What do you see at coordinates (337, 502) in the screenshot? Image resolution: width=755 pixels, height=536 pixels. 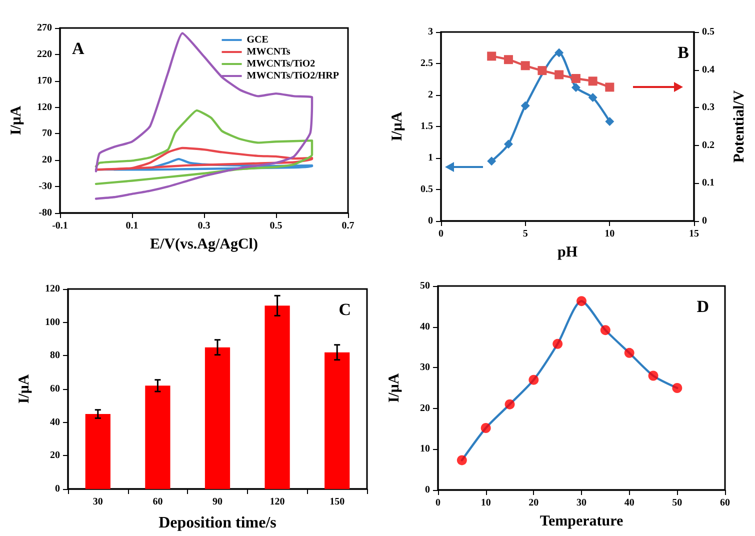 I see `x-tick-label: 150` at bounding box center [337, 502].